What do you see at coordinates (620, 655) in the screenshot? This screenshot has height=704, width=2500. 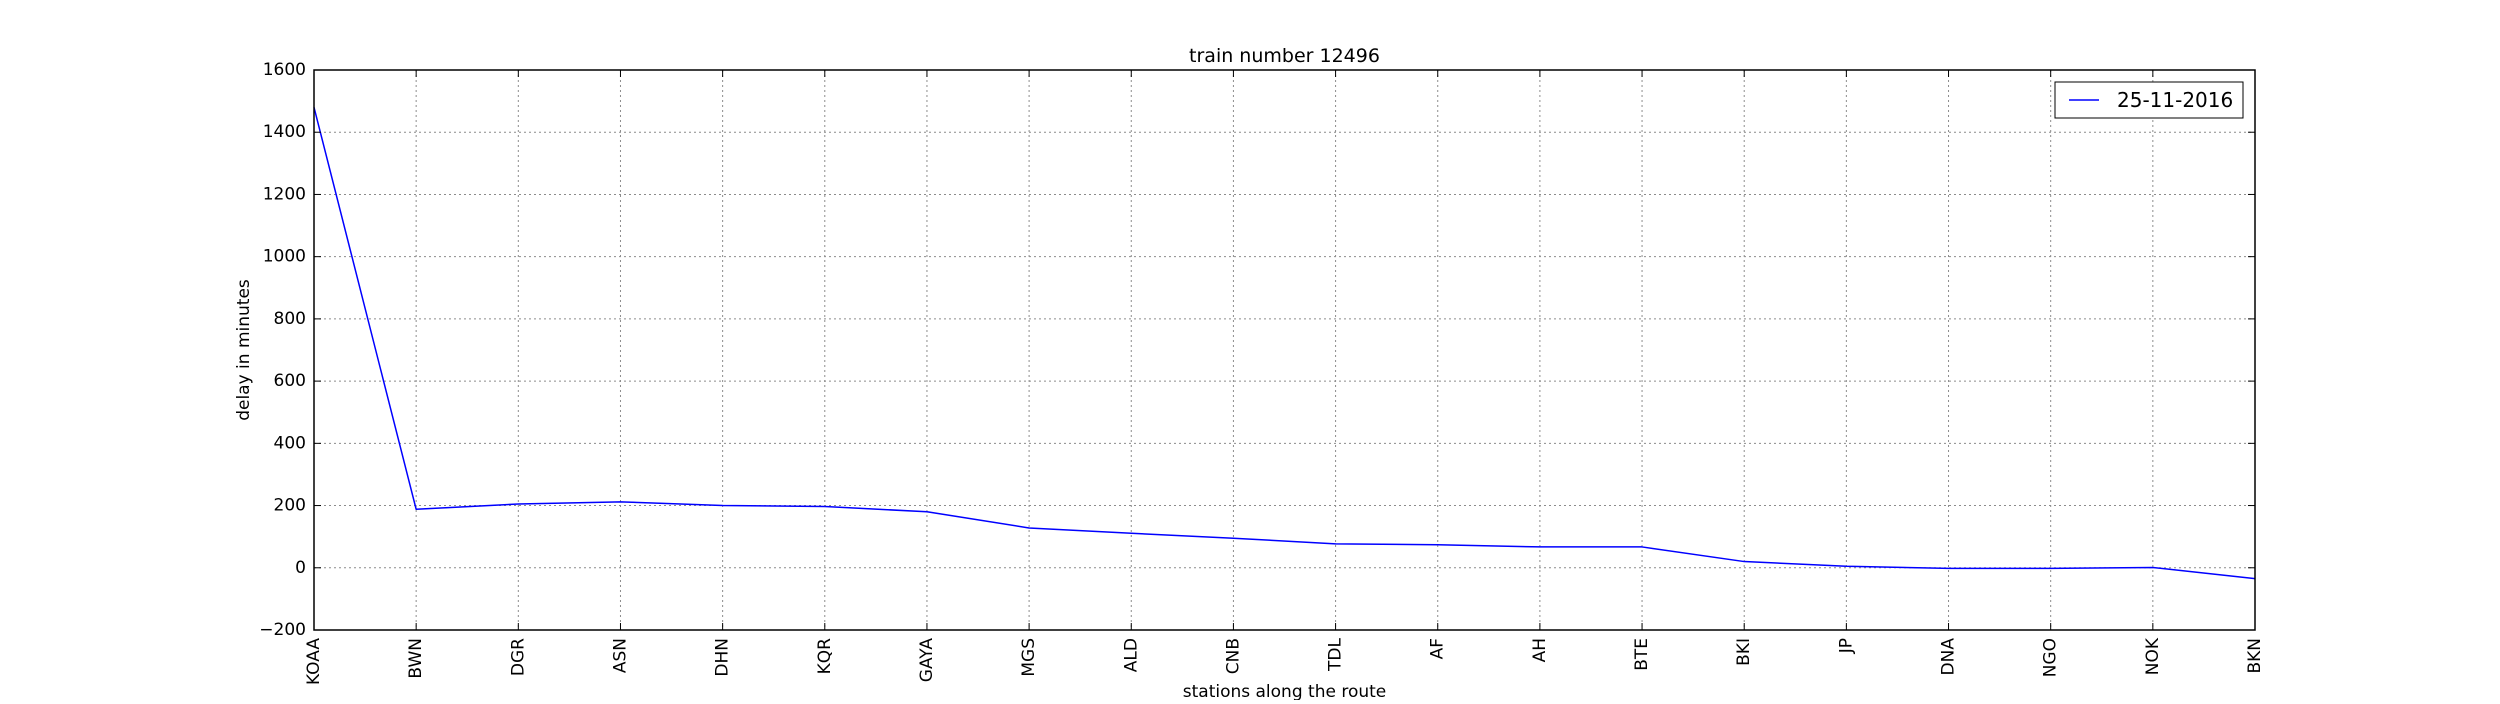 I see `x-tick-label: ASN` at bounding box center [620, 655].